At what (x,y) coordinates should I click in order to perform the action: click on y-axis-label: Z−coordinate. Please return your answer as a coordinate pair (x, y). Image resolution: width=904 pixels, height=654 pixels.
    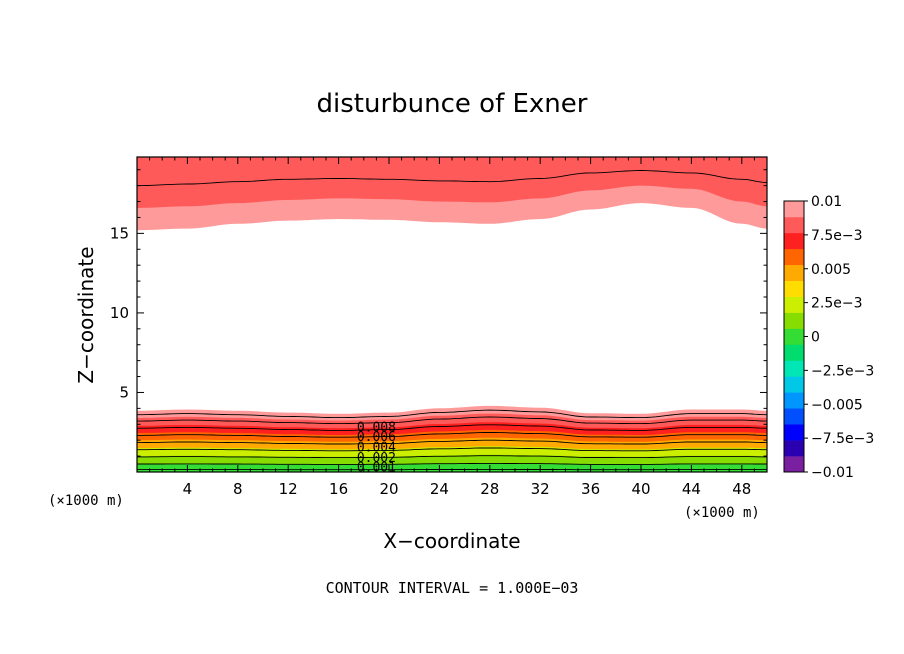
    Looking at the image, I should click on (86, 314).